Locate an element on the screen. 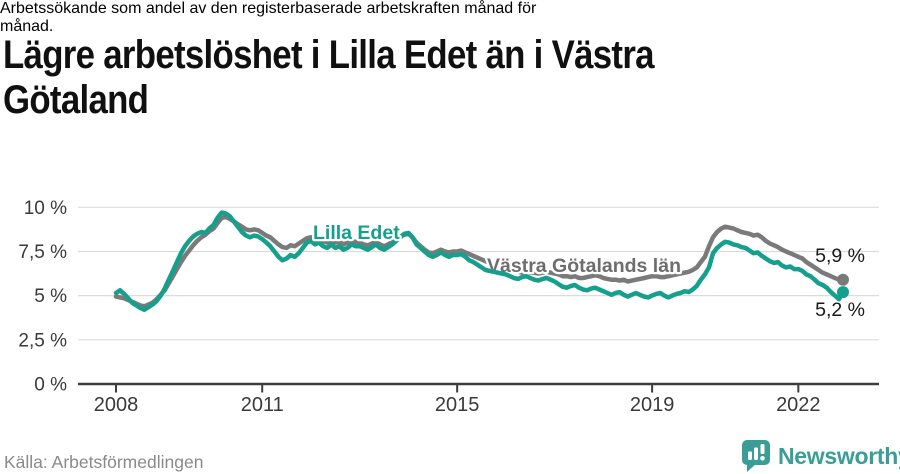 The width and height of the screenshot is (900, 474). newsworthy-logo-icon is located at coordinates (756, 456).